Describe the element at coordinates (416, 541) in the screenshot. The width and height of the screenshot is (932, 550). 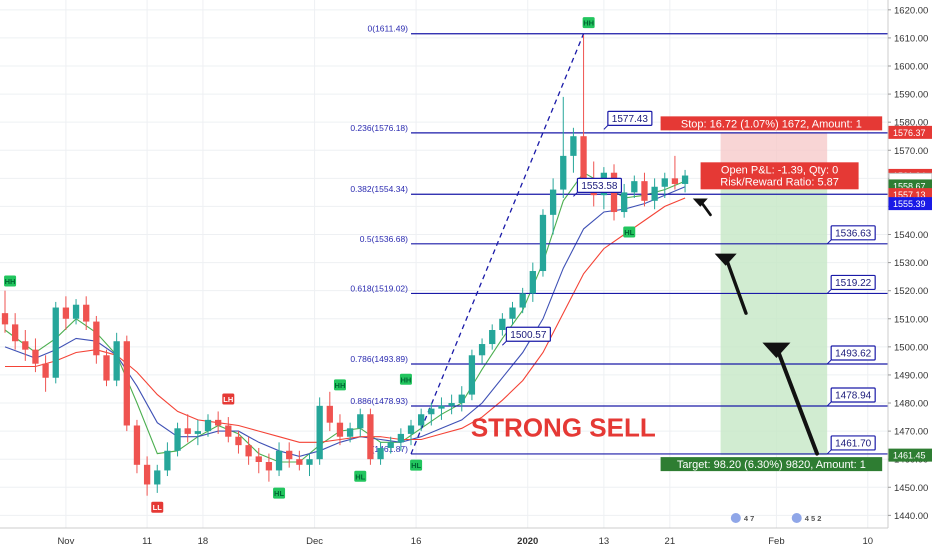
I see `time-tick-label: 16` at that location.